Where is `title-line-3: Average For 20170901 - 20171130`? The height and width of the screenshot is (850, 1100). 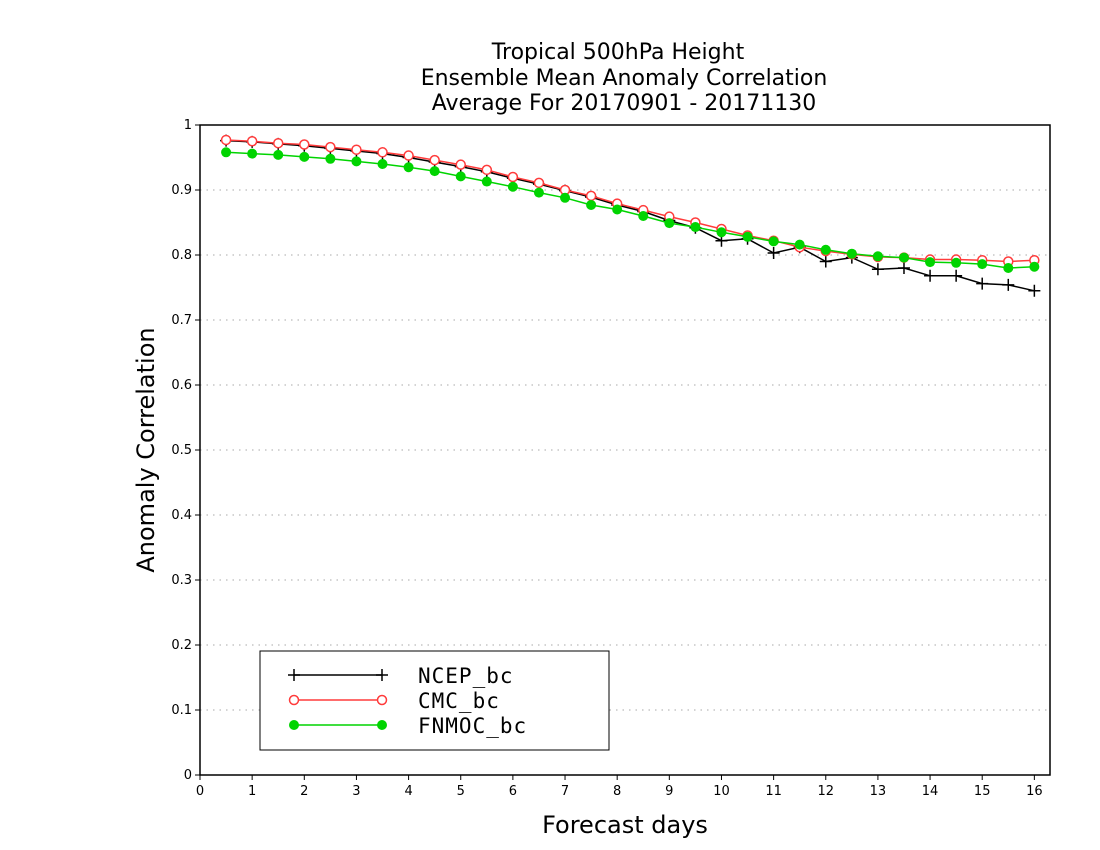 title-line-3: Average For 20170901 - 20171130 is located at coordinates (624, 103).